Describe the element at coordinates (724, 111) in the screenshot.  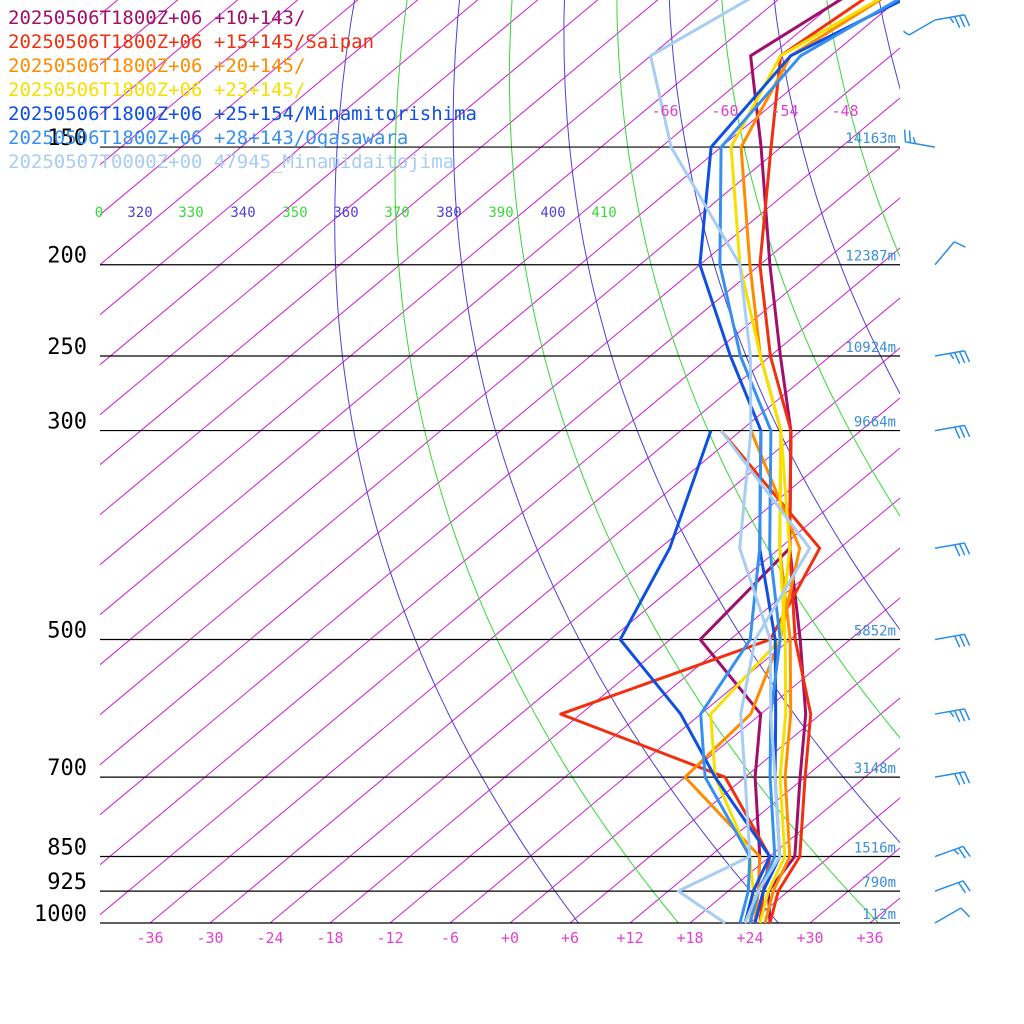
I see `upper-temperature-label: -60` at that location.